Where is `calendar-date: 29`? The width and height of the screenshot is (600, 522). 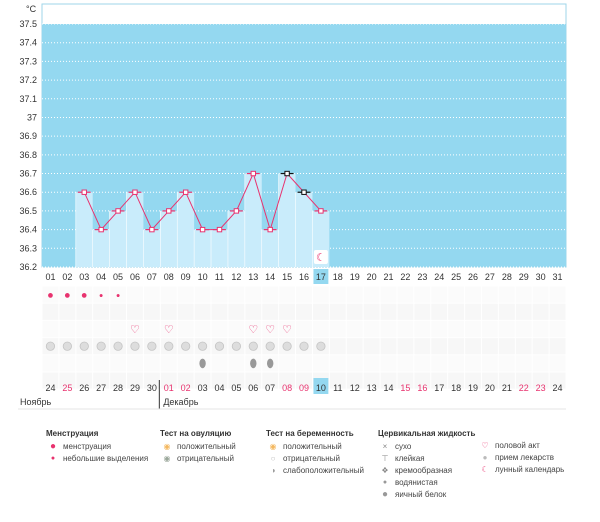 calendar-date: 29 is located at coordinates (135, 388).